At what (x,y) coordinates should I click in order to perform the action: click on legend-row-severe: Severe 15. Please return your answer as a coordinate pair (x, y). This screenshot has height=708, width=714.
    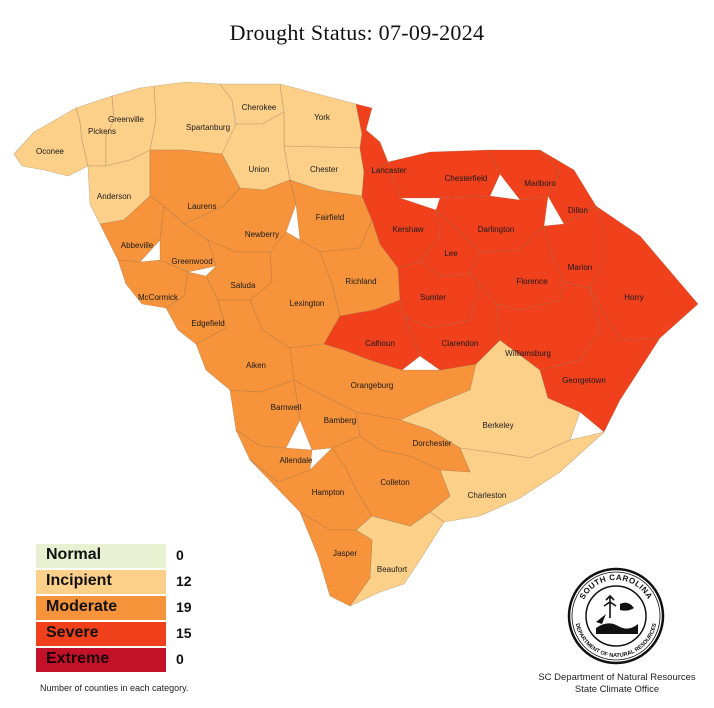
    Looking at the image, I should click on (121, 634).